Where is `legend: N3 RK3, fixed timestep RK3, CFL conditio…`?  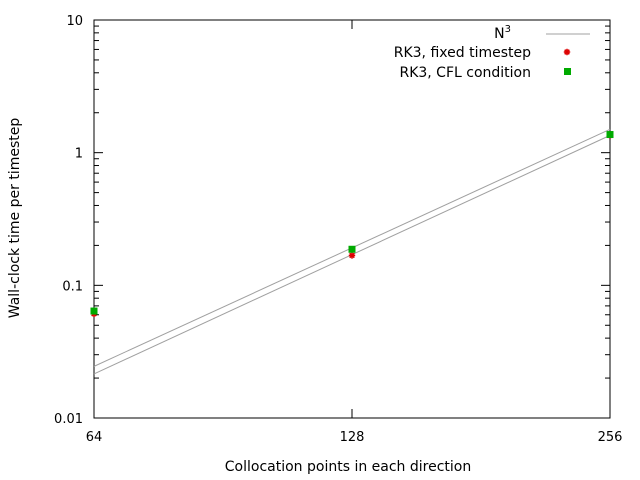
legend: N3 RK3, fixed timestep RK3, CFL conditio… is located at coordinates (492, 52).